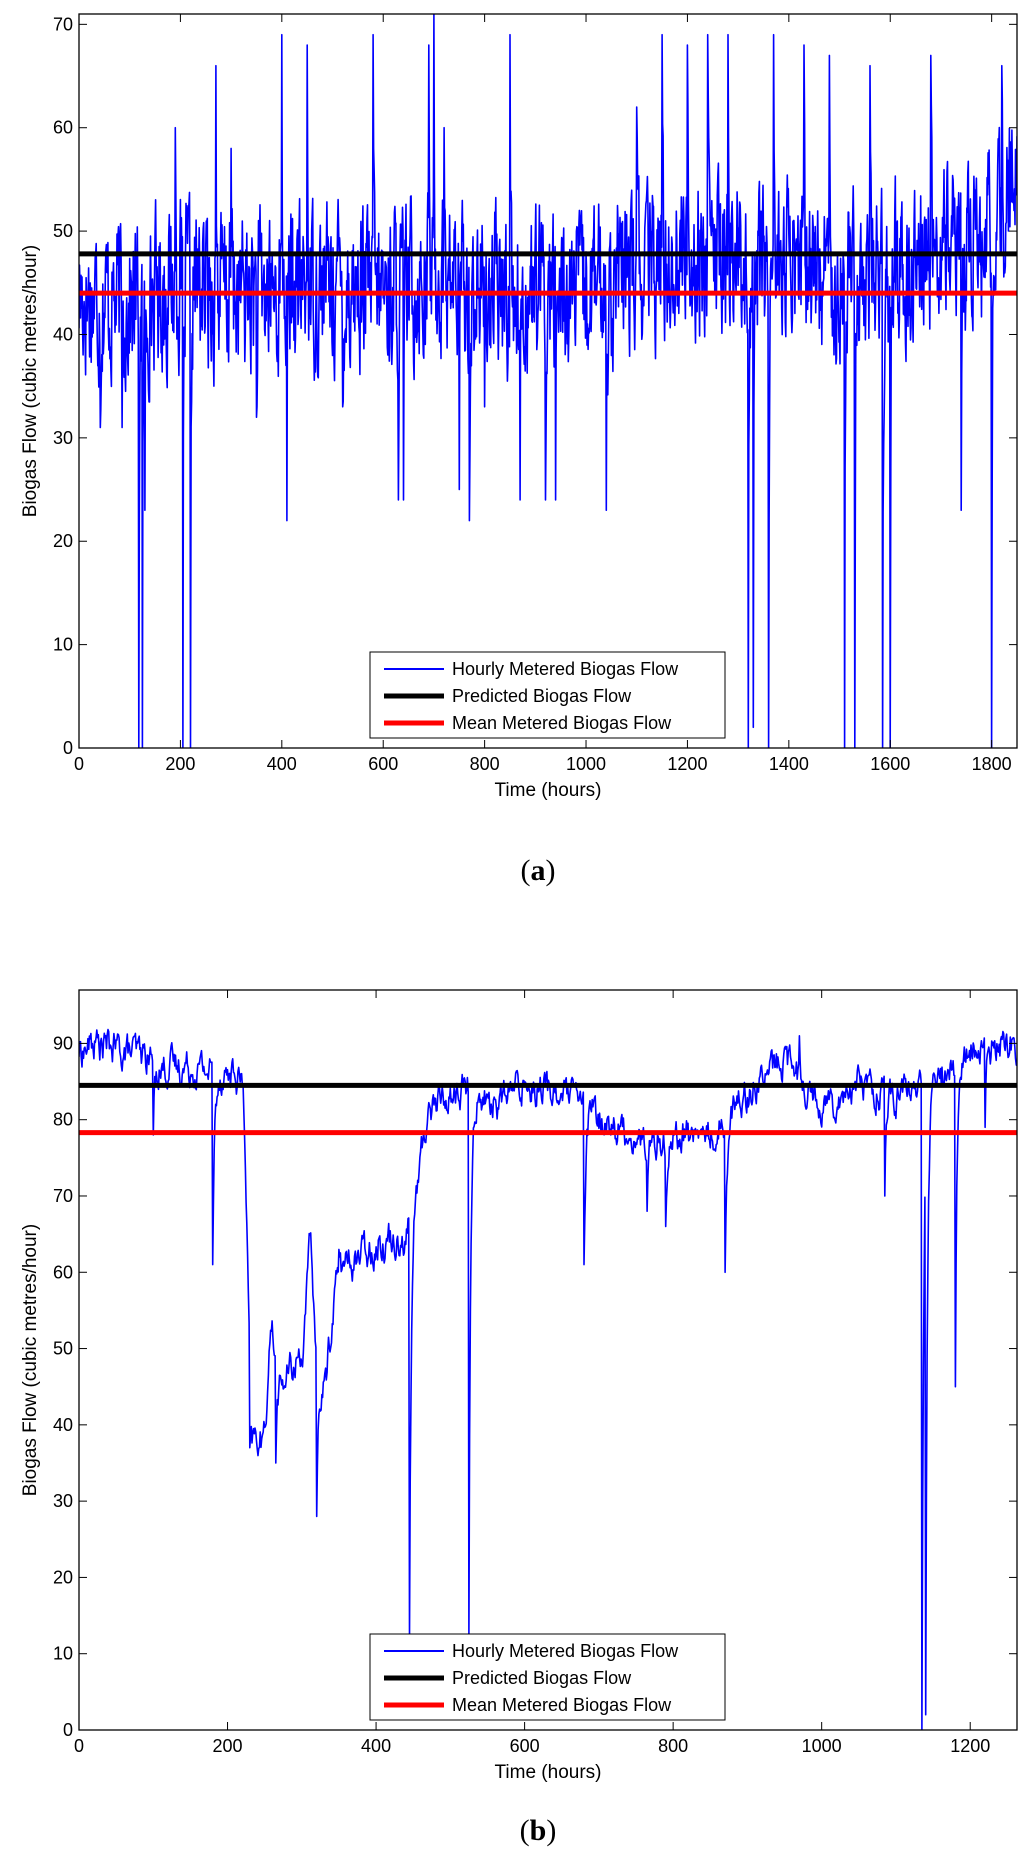 The width and height of the screenshot is (1024, 1851). I want to click on y-tick-label: 90, so click(63, 1043).